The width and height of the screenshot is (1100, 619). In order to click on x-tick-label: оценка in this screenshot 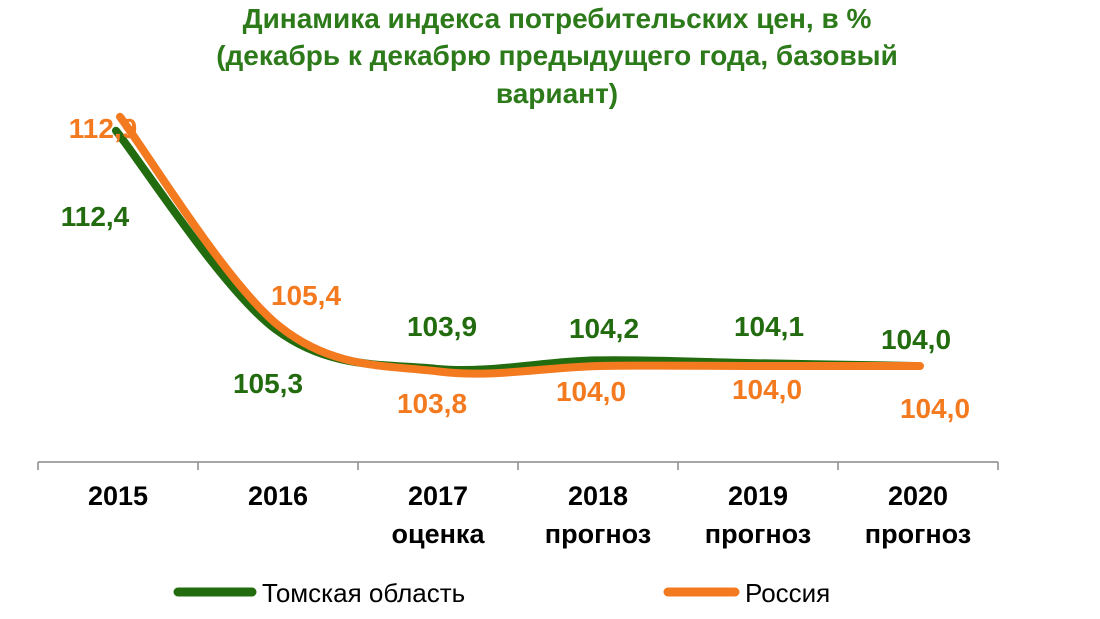, I will do `click(439, 534)`.